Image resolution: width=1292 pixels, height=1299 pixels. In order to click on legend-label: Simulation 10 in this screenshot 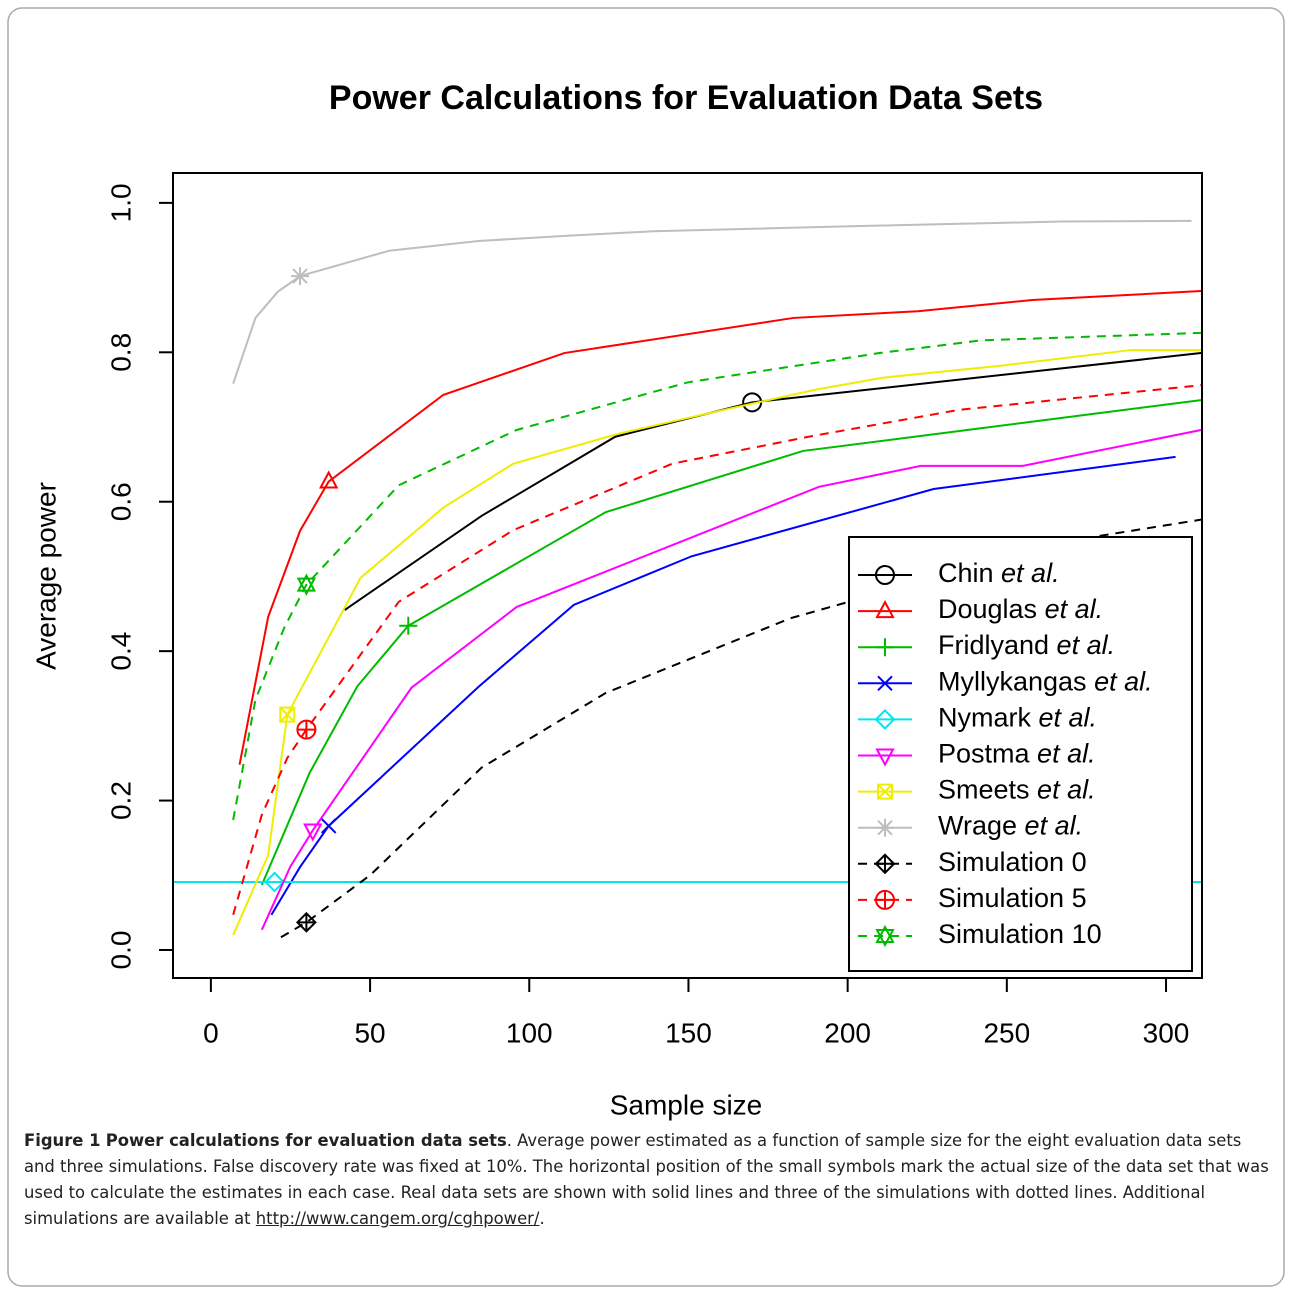, I will do `click(1020, 934)`.